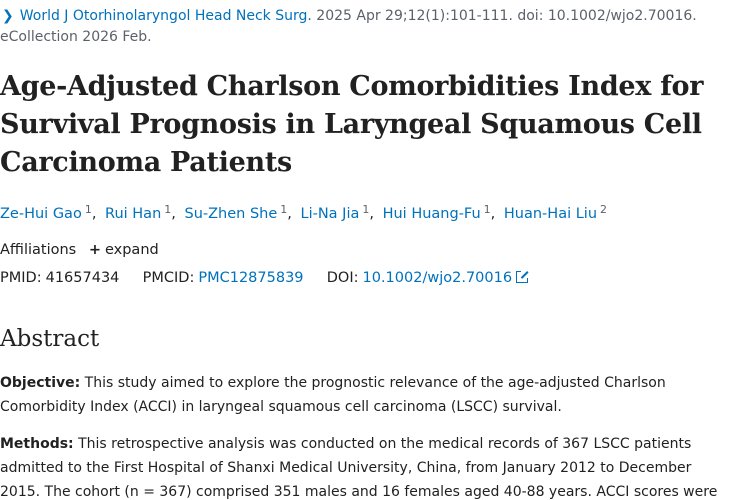  I want to click on chevron-right-icon: ❯, so click(8, 16).